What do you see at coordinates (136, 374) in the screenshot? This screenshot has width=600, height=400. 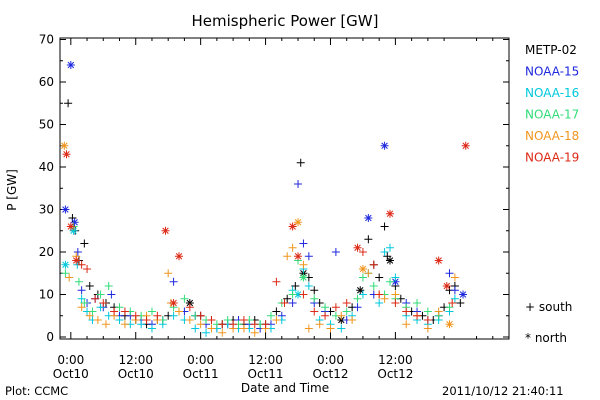 I see `x-tick-date-label: Oct10` at bounding box center [136, 374].